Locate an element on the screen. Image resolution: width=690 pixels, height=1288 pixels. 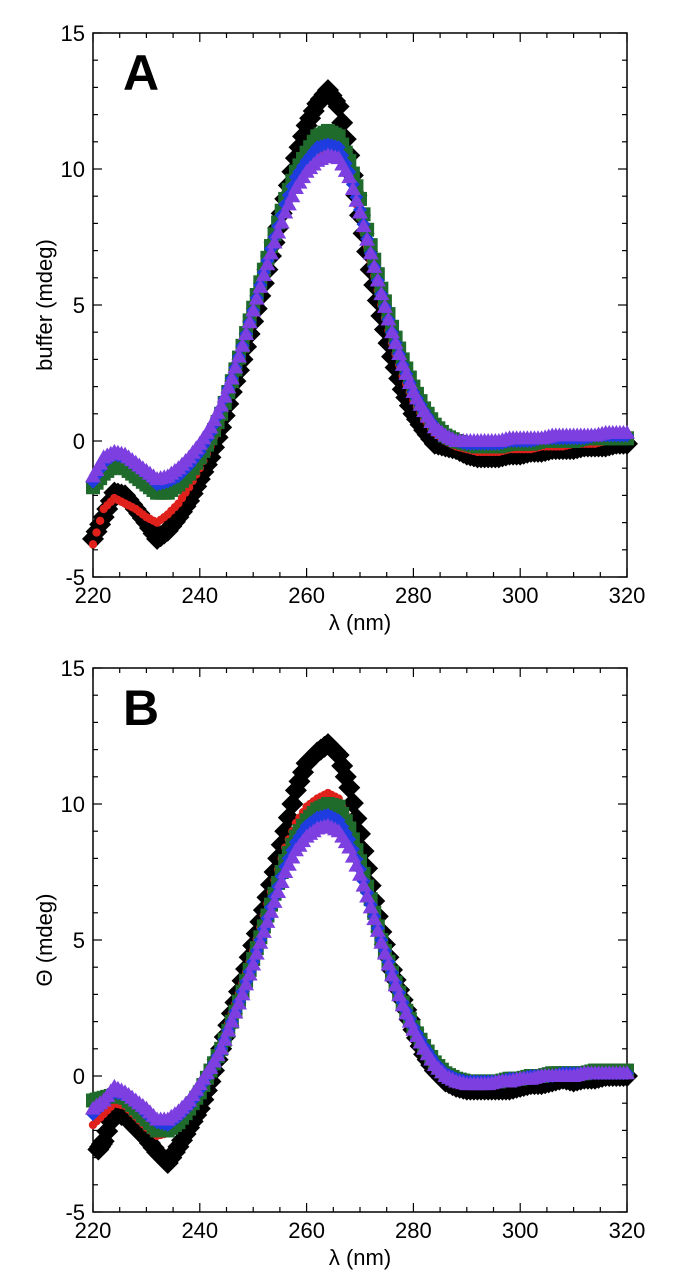
y-axis-label: buffer (mdeg) is located at coordinates (44, 305).